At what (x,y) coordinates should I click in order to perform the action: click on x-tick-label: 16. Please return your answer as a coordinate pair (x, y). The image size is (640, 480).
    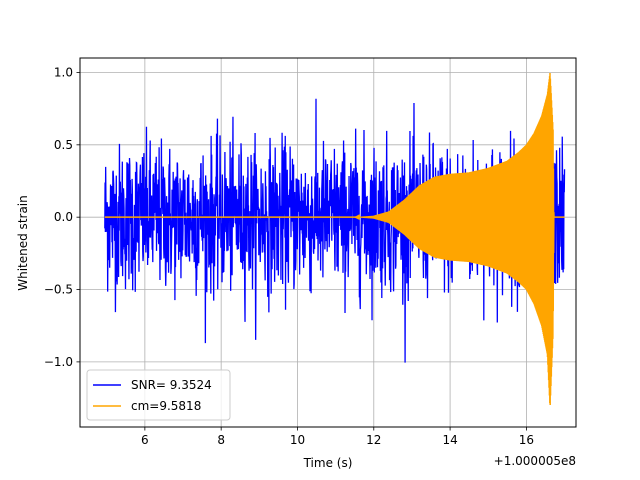
    Looking at the image, I should click on (526, 440).